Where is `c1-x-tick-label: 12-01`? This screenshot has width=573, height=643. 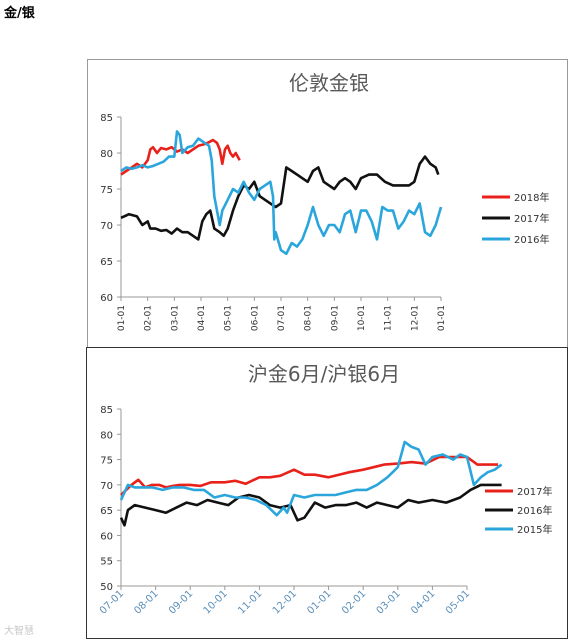 c1-x-tick-label: 12-01 is located at coordinates (415, 318).